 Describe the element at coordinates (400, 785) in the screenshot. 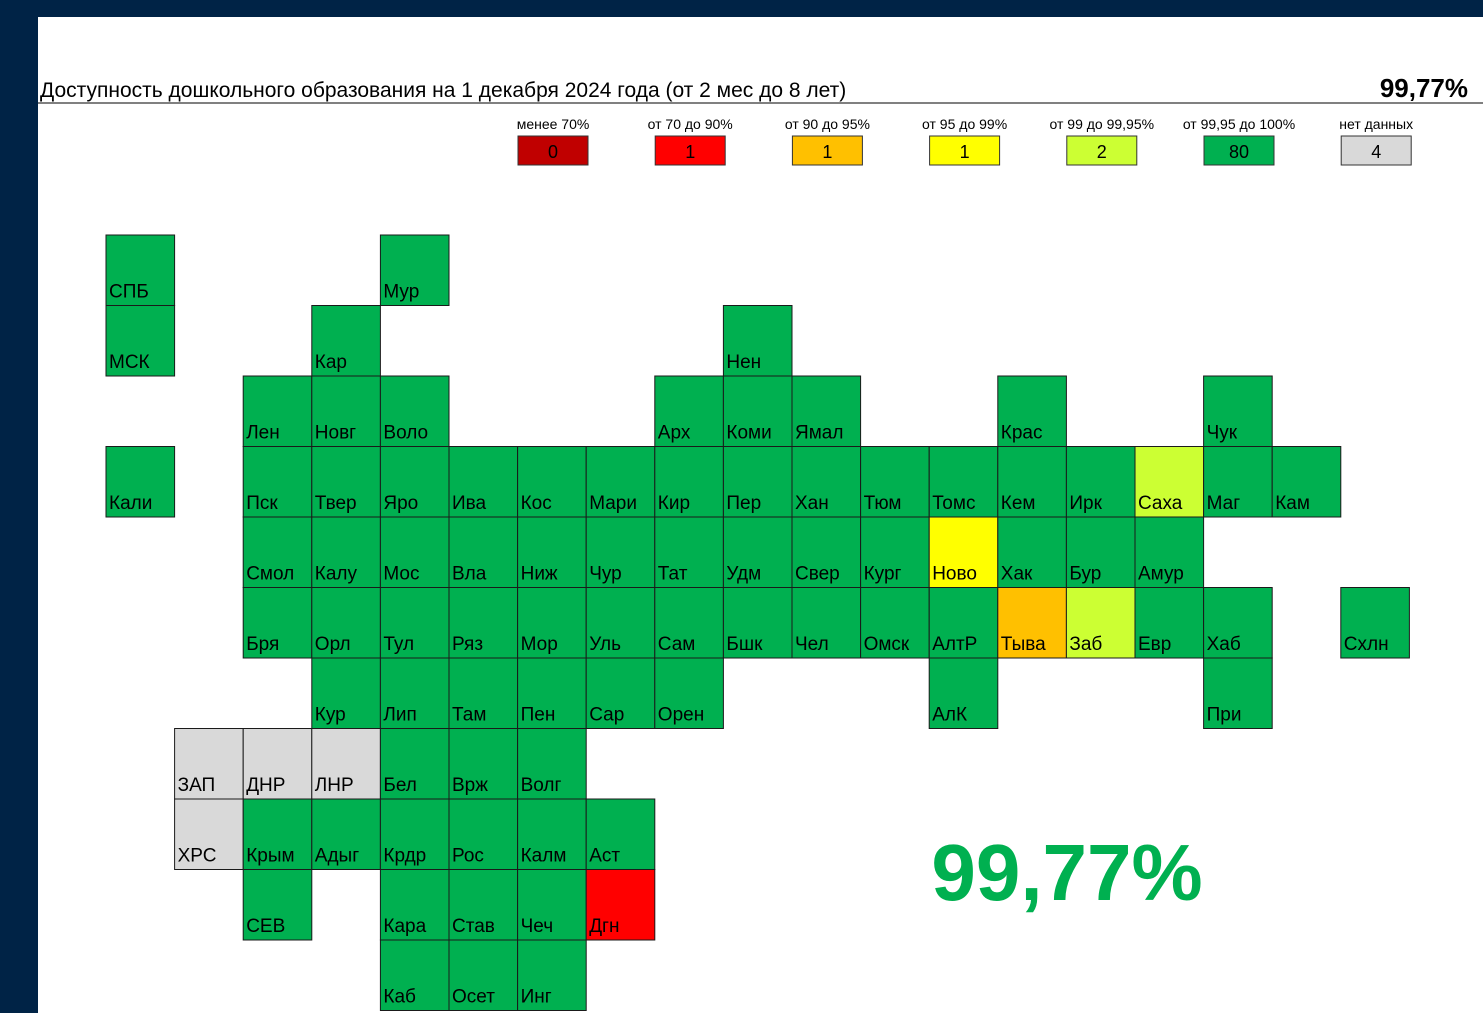

I see `region-label: Бел` at that location.